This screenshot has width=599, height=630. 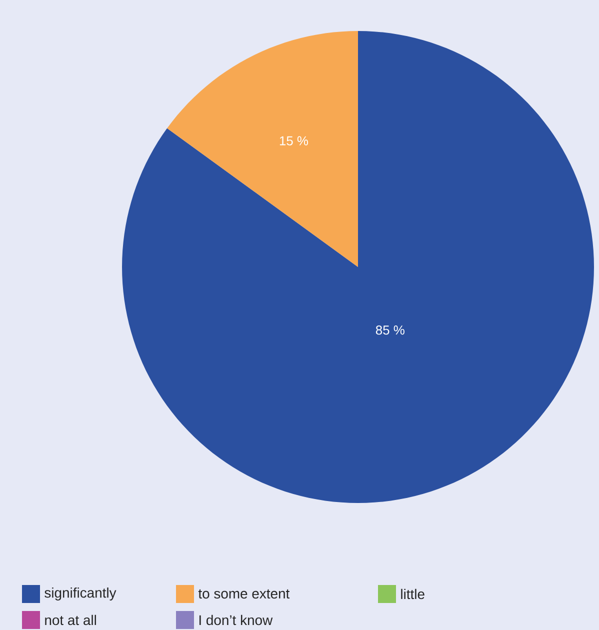 What do you see at coordinates (80, 593) in the screenshot?
I see `legend-label: significantly` at bounding box center [80, 593].